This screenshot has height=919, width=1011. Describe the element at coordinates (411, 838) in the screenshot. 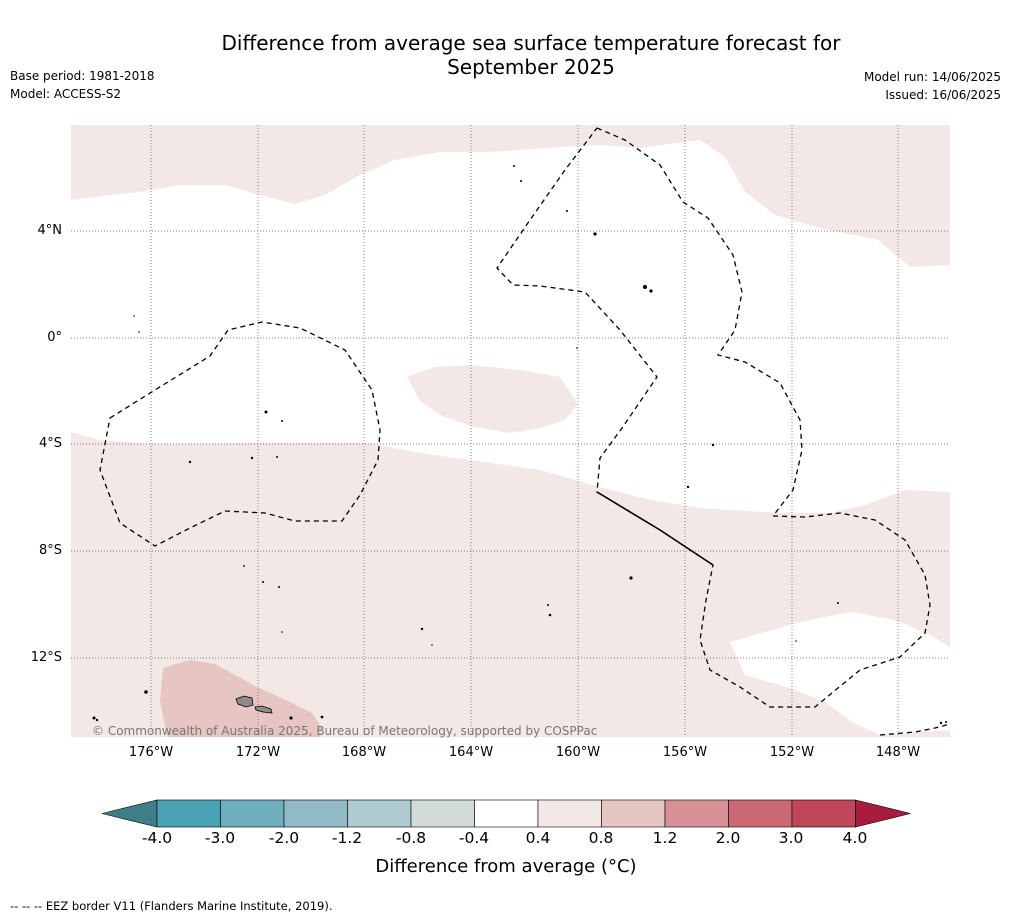

I see `colorbar-tick-label: -0.8` at that location.